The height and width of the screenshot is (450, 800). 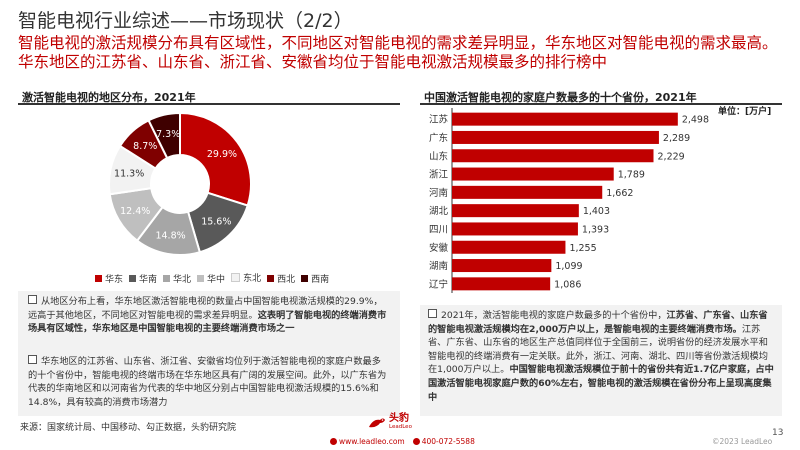 I want to click on bar-category-5: 湖北, so click(x=439, y=211).